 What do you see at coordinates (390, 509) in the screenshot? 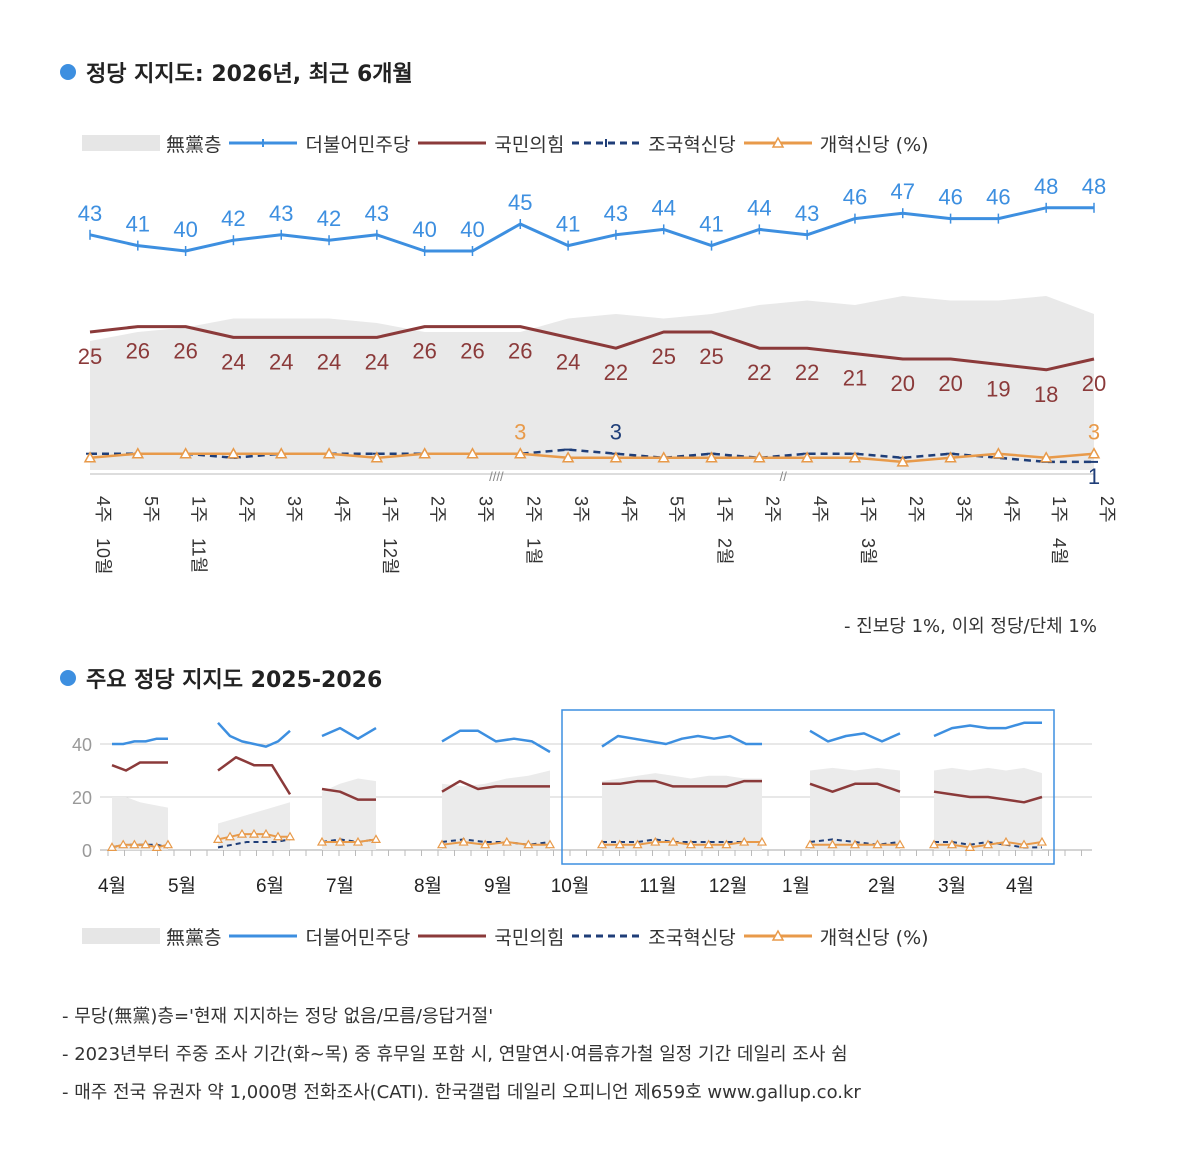
I see `x-tick-week-label: 1주` at bounding box center [390, 509].